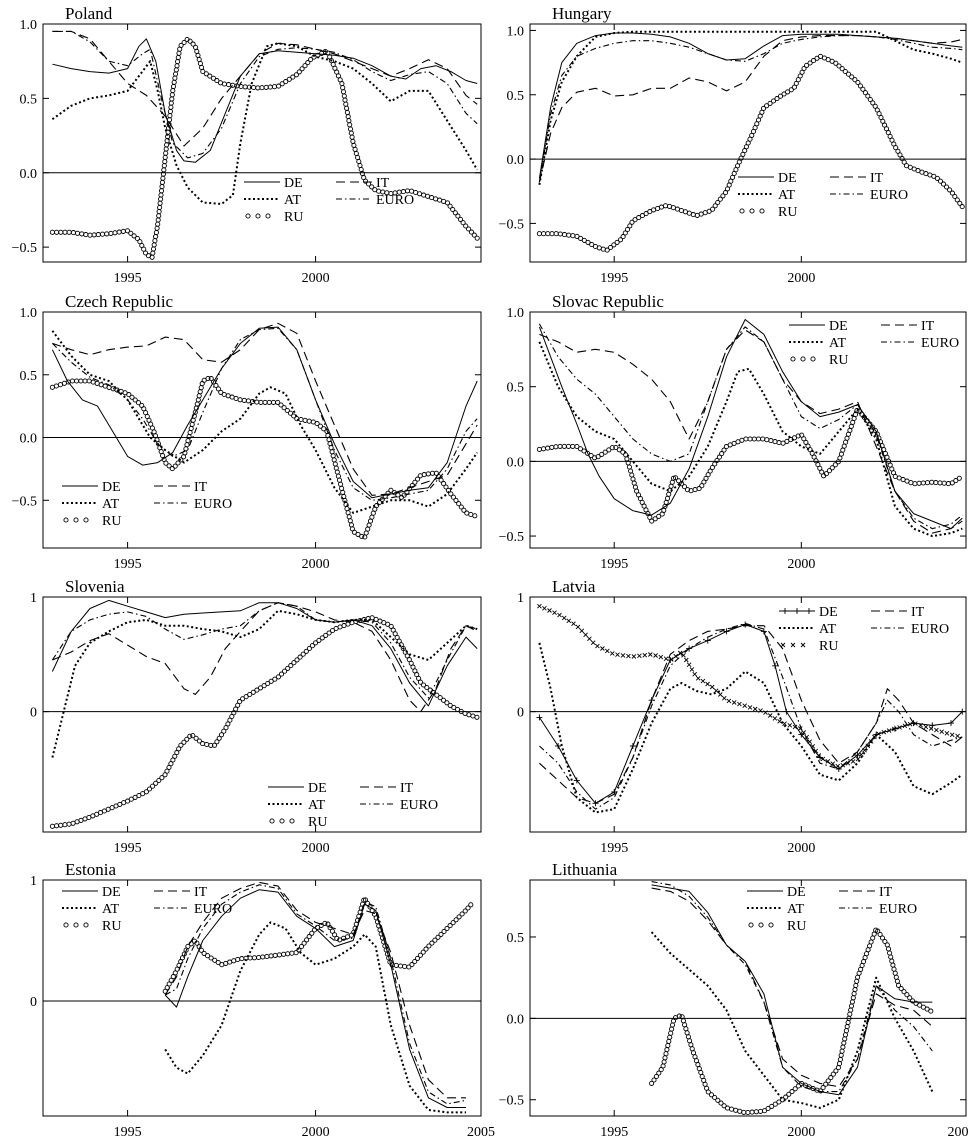 Image resolution: width=974 pixels, height=1143 pixels. I want to click on legend-ru-swatch, so click(803, 359).